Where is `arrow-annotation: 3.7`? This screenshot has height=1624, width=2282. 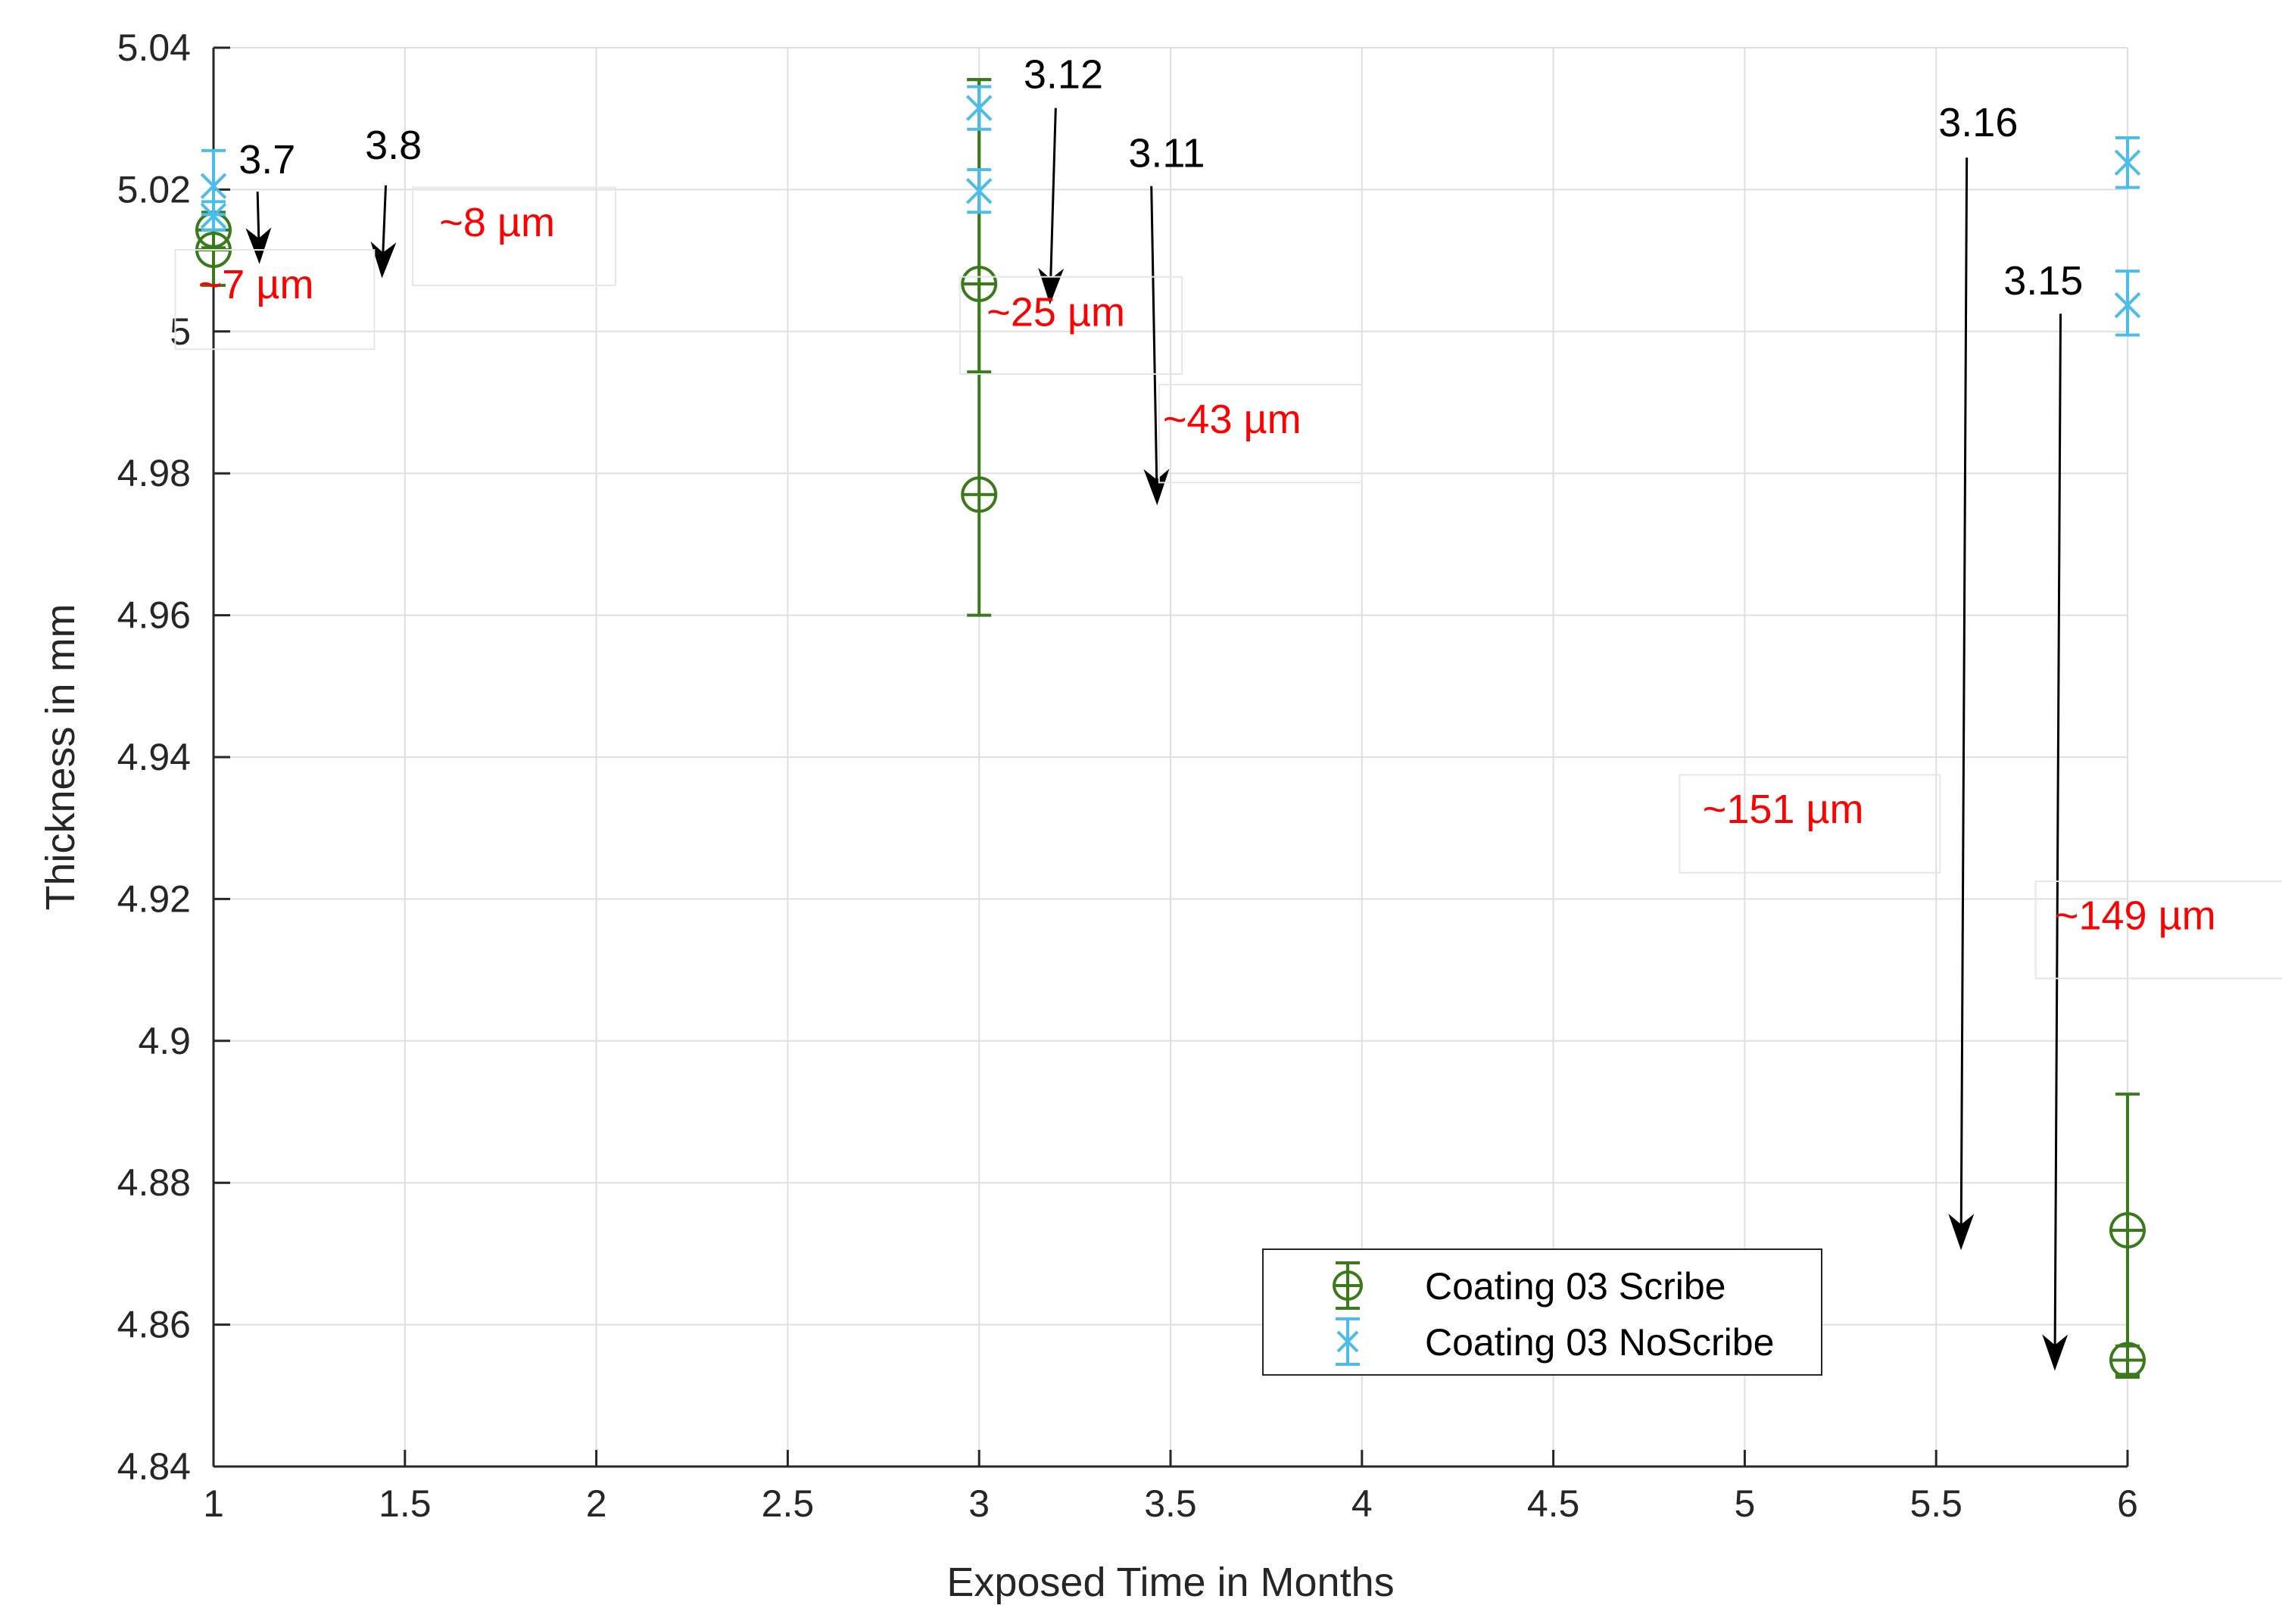 arrow-annotation: 3.7 is located at coordinates (266, 200).